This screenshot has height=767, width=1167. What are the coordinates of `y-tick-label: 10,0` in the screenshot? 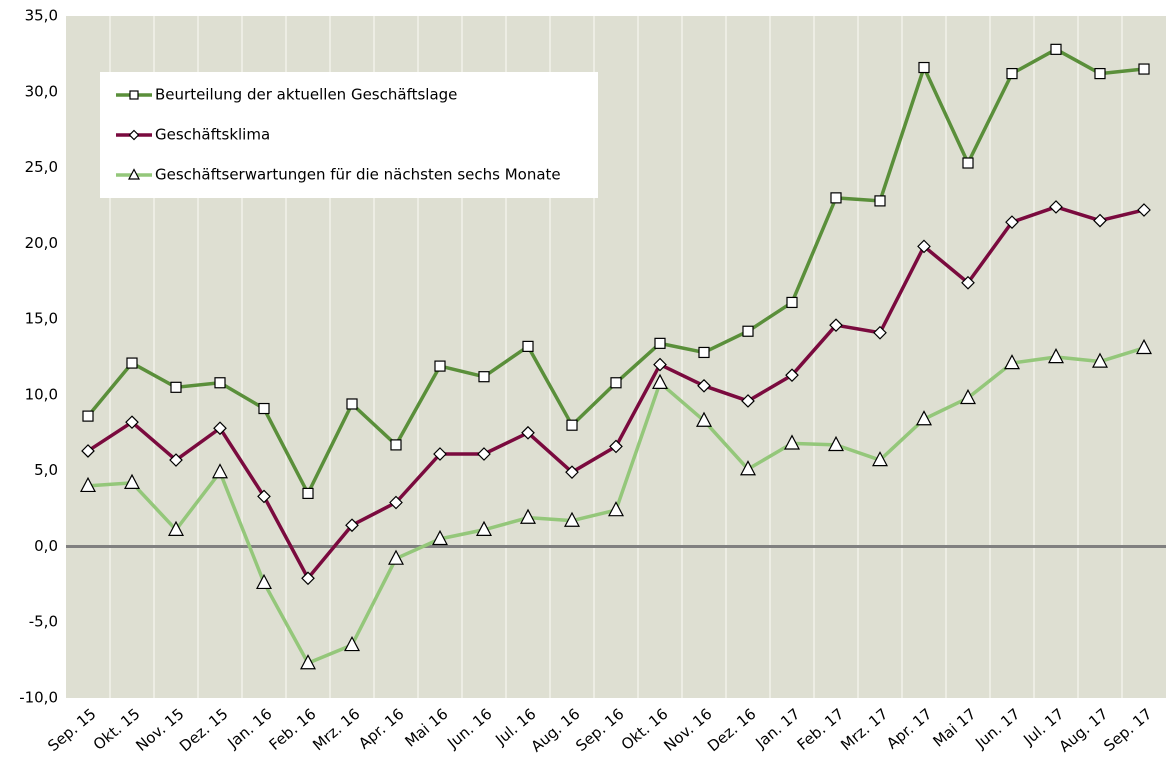 It's located at (41, 394).